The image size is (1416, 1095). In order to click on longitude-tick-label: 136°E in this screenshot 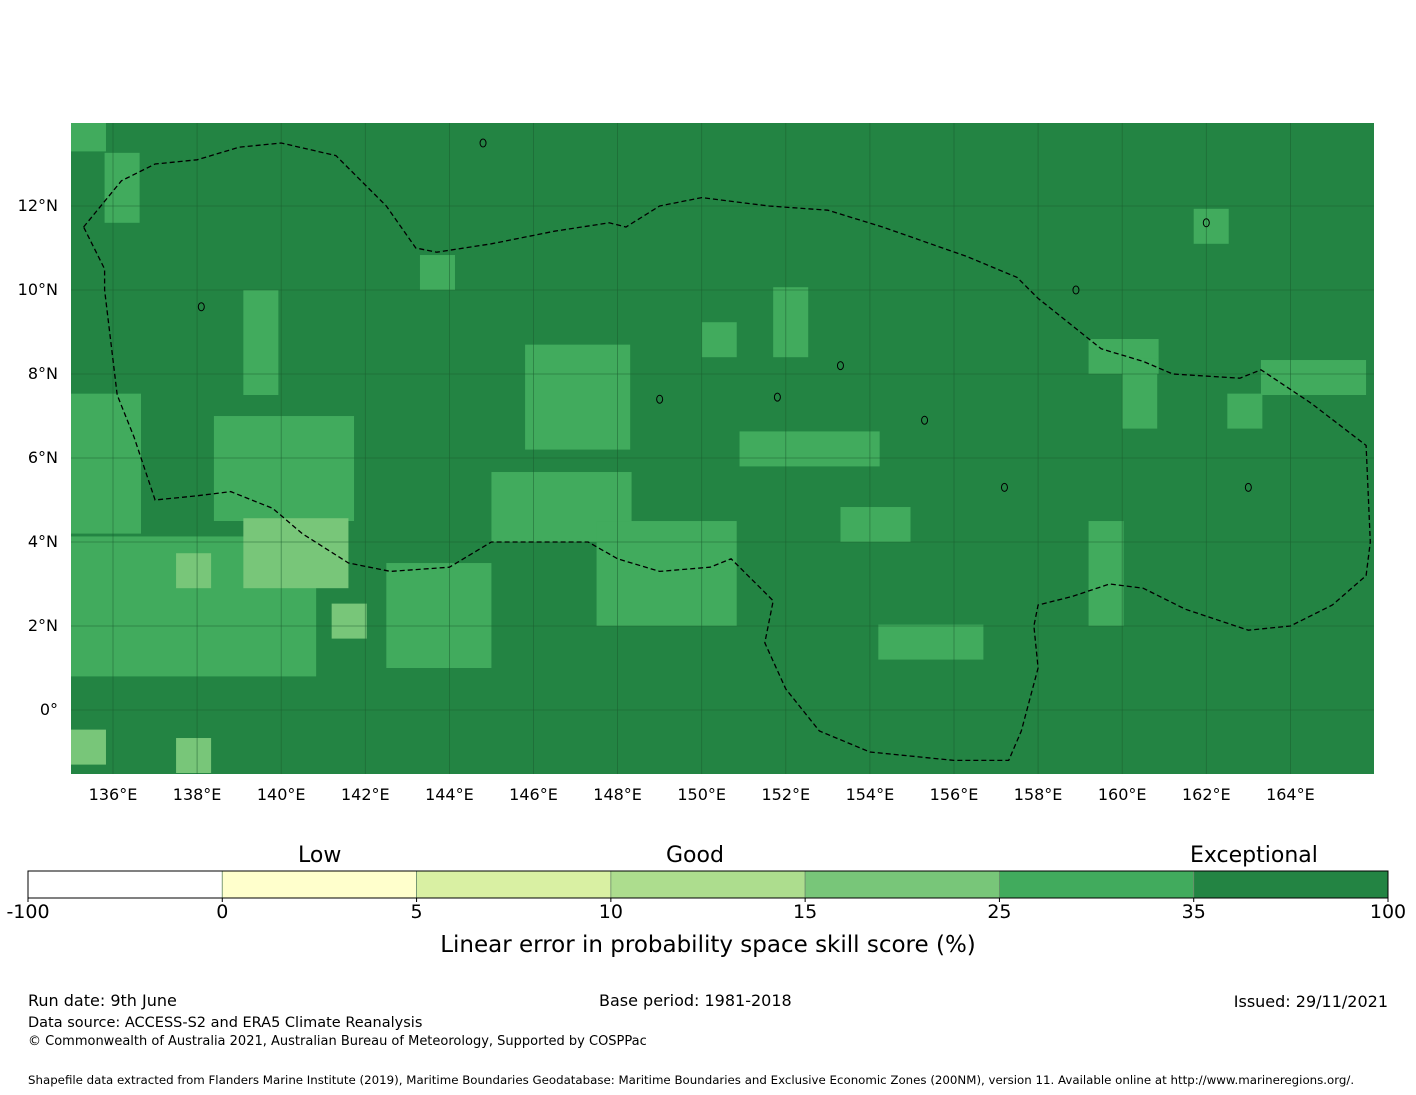, I will do `click(113, 794)`.